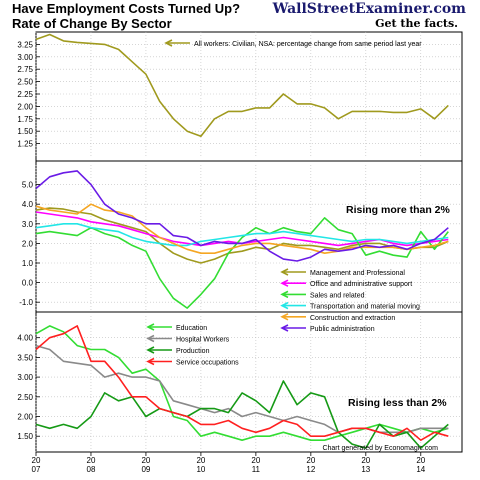  What do you see at coordinates (420, 469) in the screenshot?
I see `x-tick-label: 14` at bounding box center [420, 469].